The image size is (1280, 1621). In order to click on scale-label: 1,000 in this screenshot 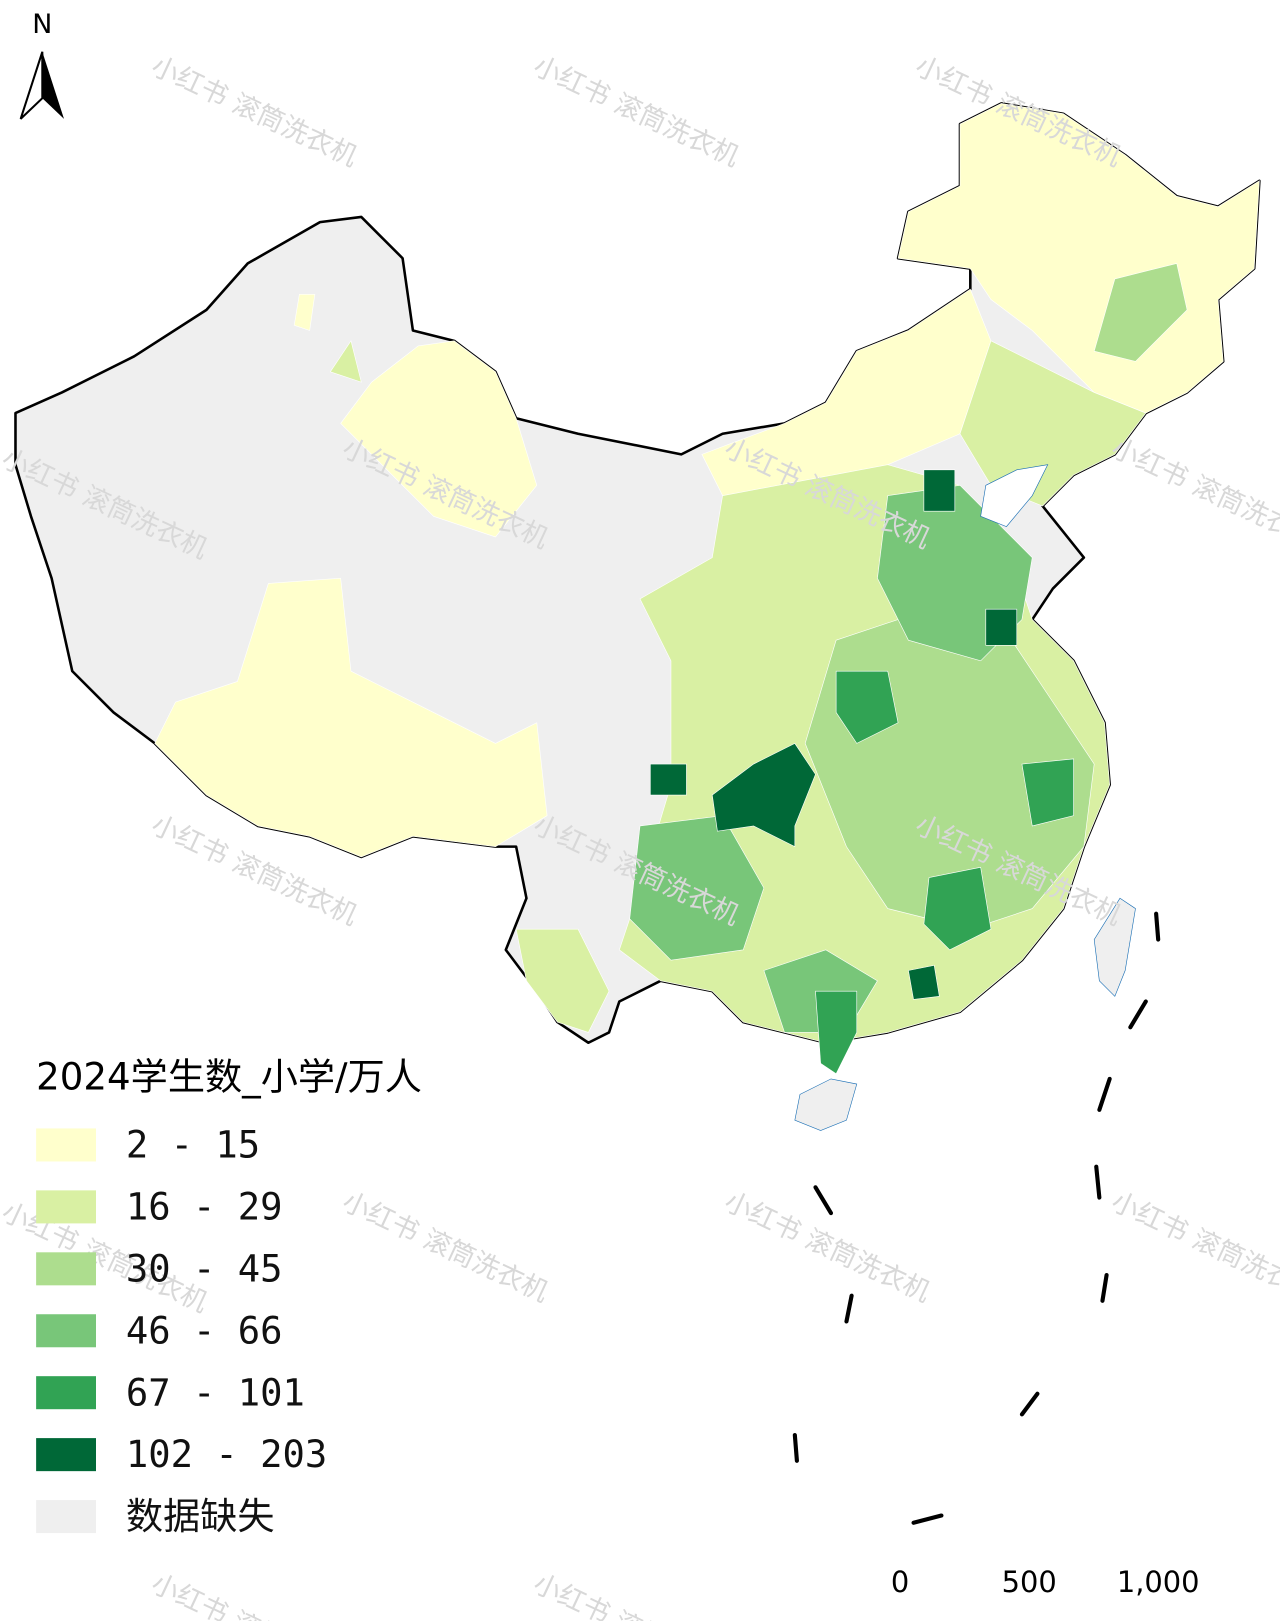, I will do `click(1158, 1582)`.